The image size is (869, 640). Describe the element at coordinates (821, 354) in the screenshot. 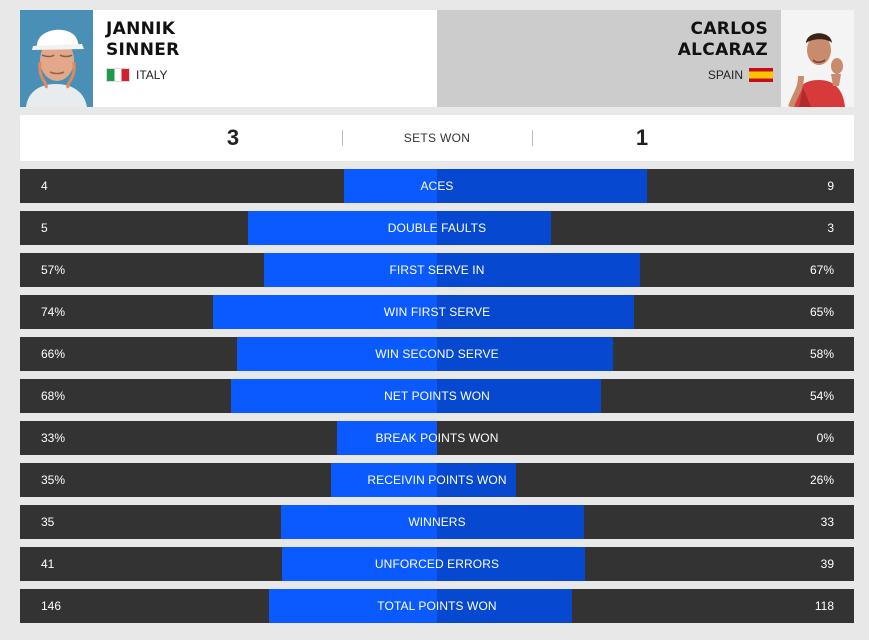

I see `player2-stat-value: 58%` at that location.